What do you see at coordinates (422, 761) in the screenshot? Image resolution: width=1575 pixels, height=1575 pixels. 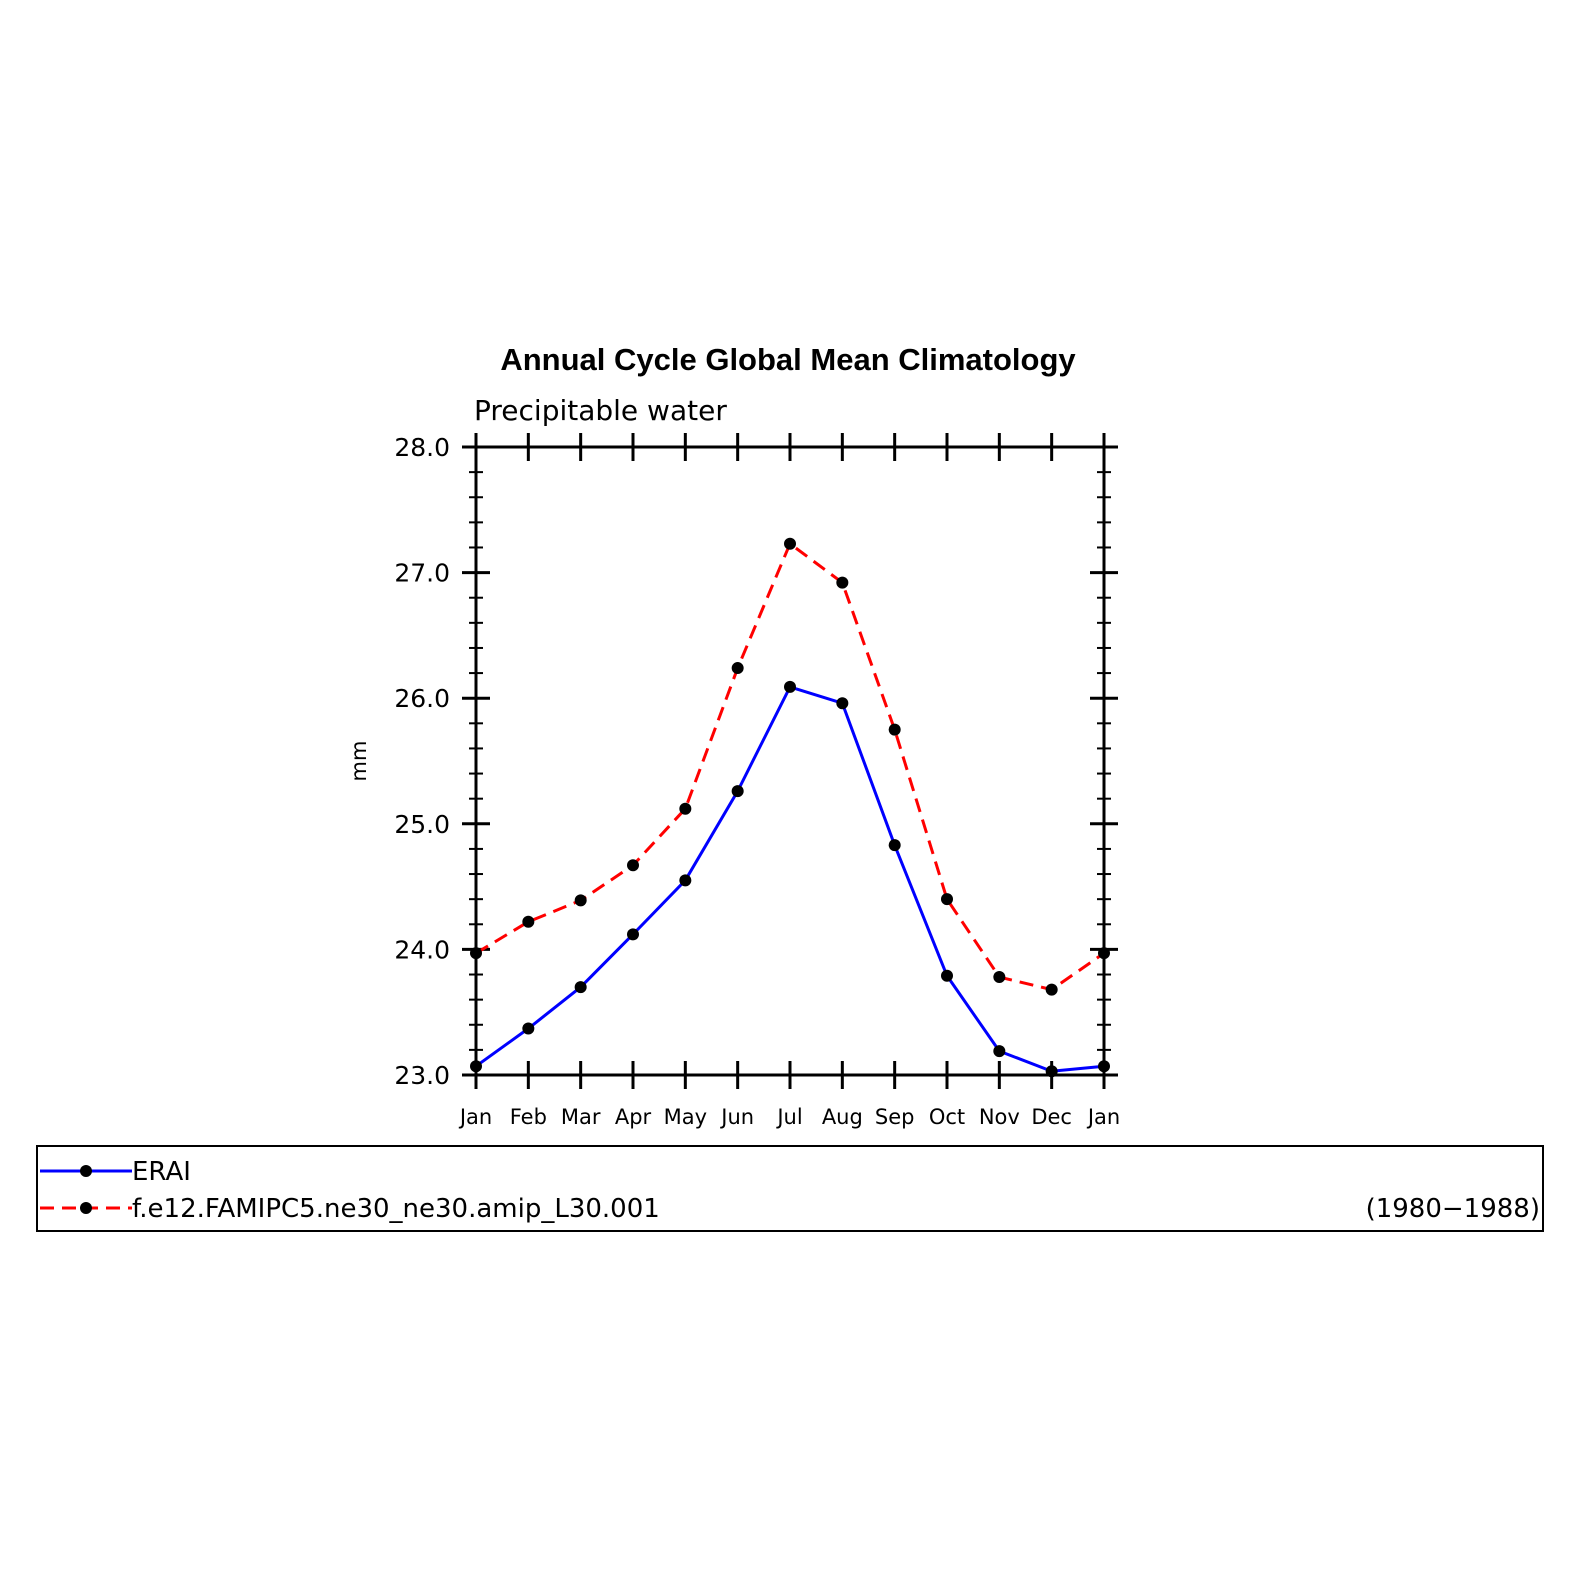 I see `y-tick-labels: 23.0 24.0 25.0 26.0 27.0 28.0` at bounding box center [422, 761].